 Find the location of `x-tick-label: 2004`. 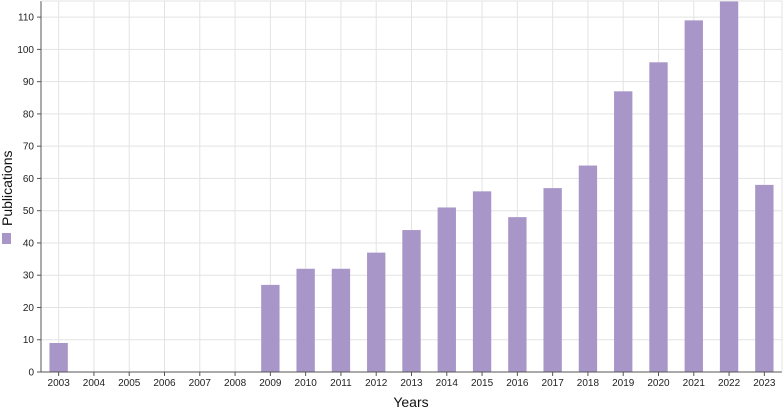

x-tick-label: 2004 is located at coordinates (94, 383).